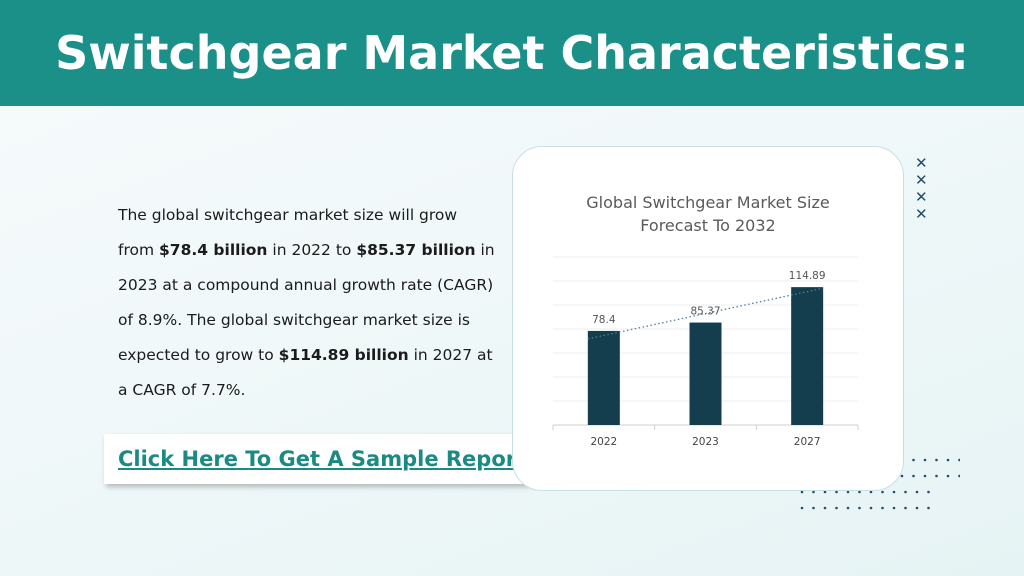 The height and width of the screenshot is (576, 1024). Describe the element at coordinates (807, 442) in the screenshot. I see `tick-label: 2027` at that location.